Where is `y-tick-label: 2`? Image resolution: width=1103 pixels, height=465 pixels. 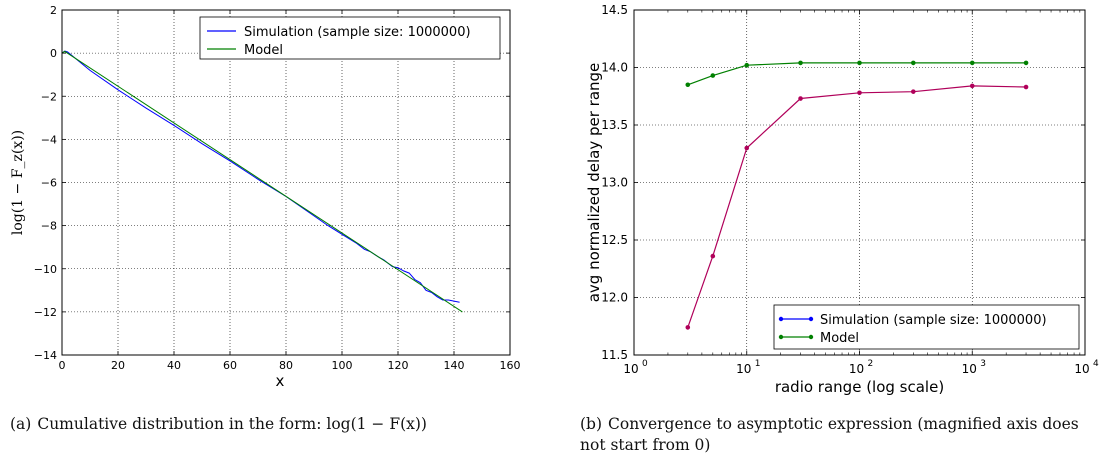
y-tick-label: 2 is located at coordinates (53, 10).